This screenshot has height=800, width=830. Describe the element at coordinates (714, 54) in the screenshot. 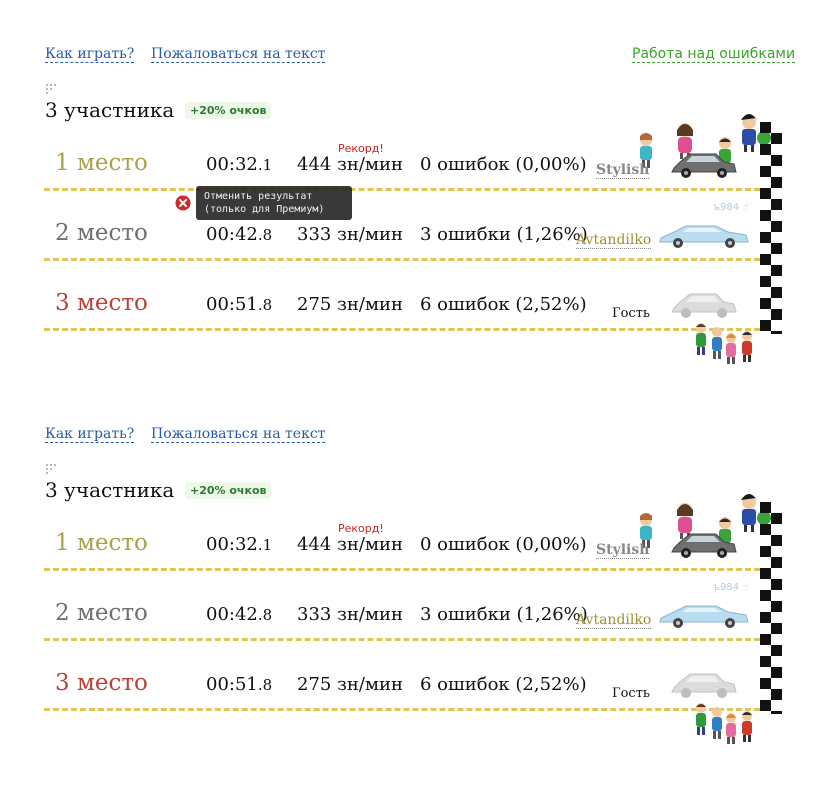

I see `work-on-errors-link: Работа над ошибками` at that location.